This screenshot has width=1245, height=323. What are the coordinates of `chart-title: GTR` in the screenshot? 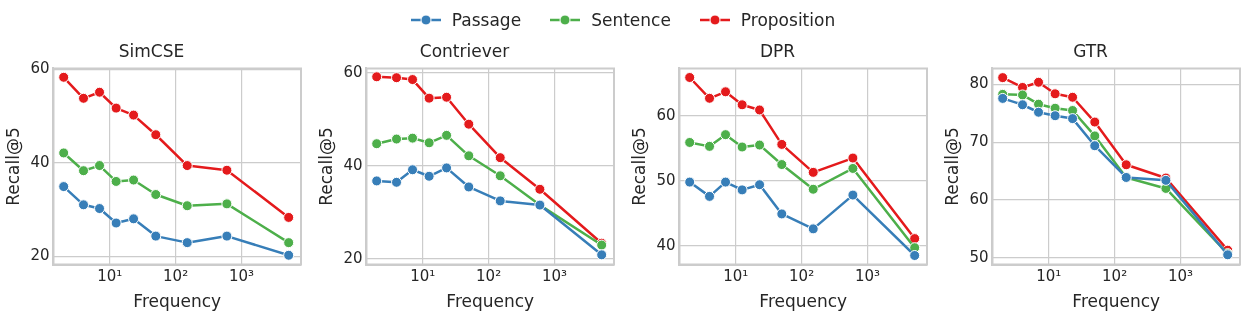 It's located at (1091, 50).